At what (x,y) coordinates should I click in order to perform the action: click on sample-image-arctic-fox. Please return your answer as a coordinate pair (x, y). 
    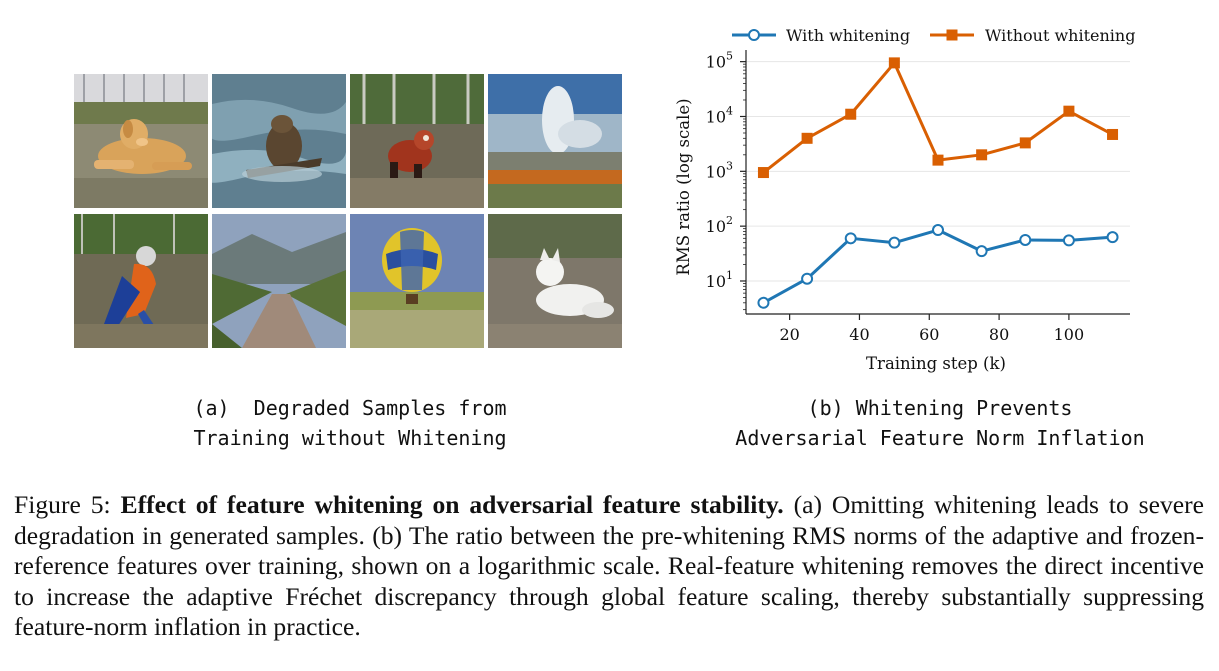
    Looking at the image, I should click on (555, 281).